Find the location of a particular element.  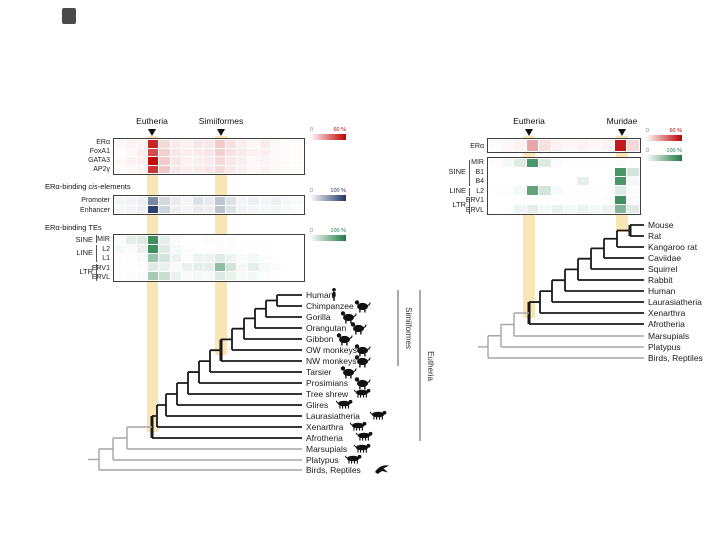

legend-min: 0 is located at coordinates (312, 191).